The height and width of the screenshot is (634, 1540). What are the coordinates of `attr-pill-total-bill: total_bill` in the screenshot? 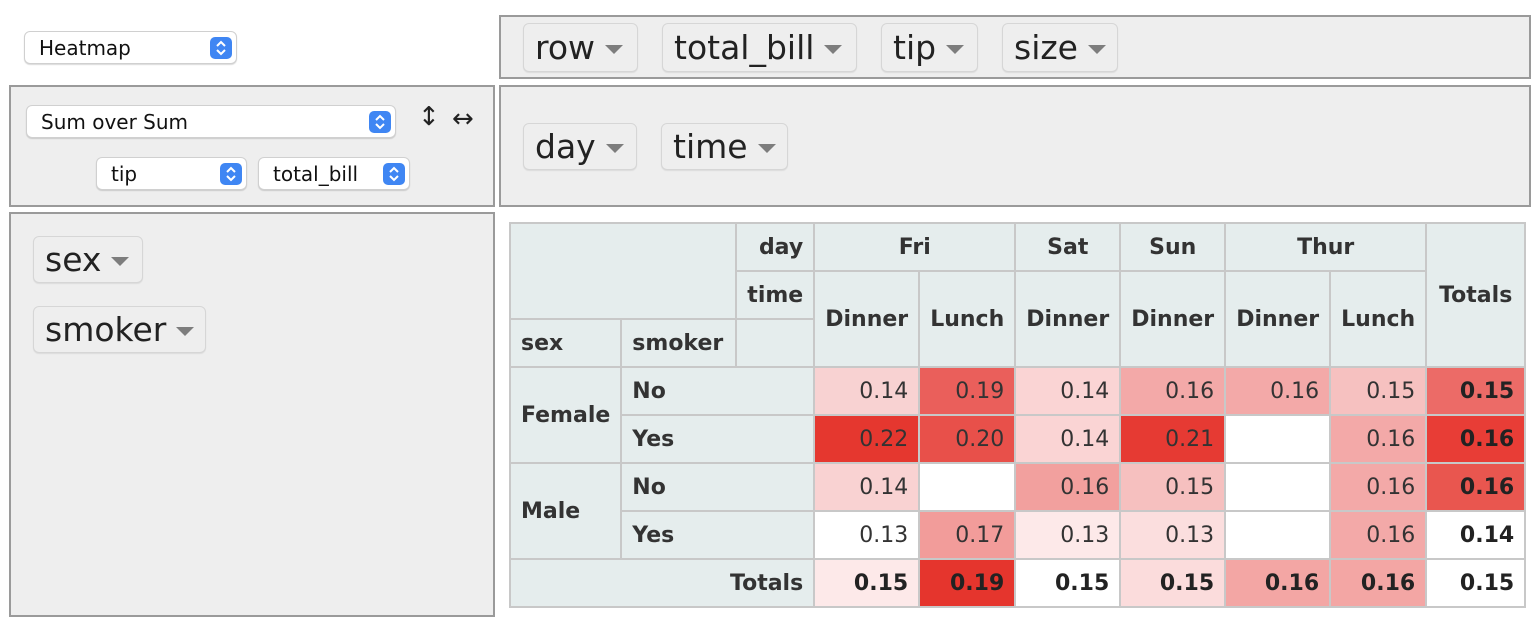 It's located at (759, 47).